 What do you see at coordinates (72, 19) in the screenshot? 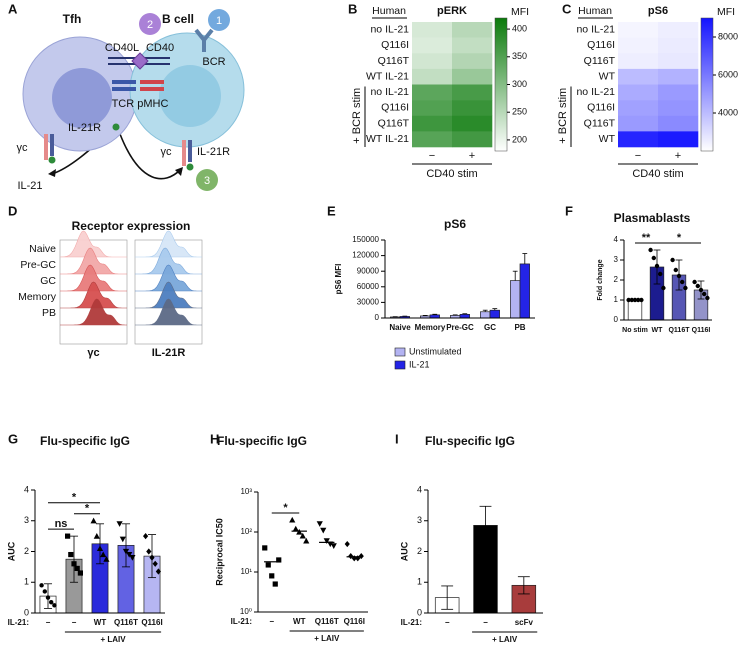
I see `cell-label: Tfh` at bounding box center [72, 19].